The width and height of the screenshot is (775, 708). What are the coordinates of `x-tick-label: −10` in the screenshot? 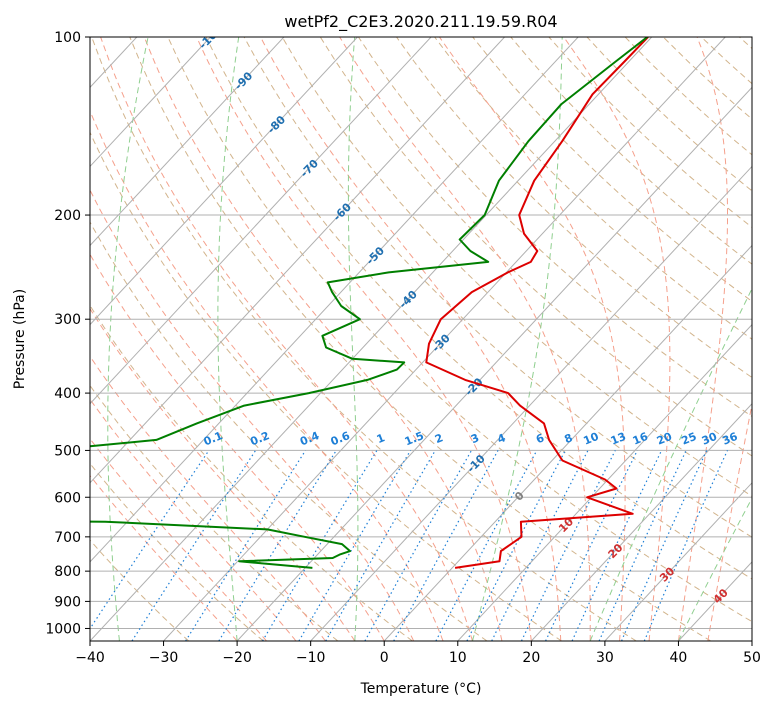 It's located at (311, 658).